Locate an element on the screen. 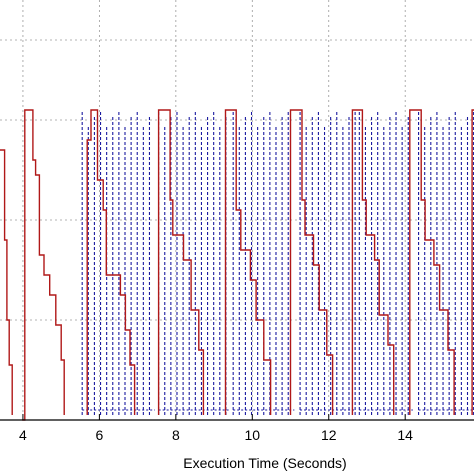 This screenshot has width=474, height=474. x-tick-label: 14 is located at coordinates (405, 435).